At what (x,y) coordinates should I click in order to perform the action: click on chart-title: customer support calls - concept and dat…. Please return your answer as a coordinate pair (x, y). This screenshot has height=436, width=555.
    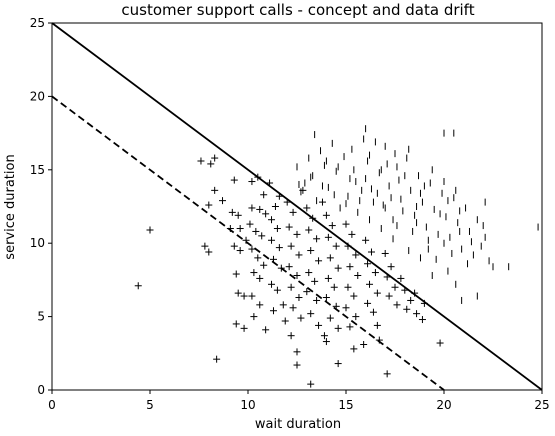
    Looking at the image, I should click on (297, 10).